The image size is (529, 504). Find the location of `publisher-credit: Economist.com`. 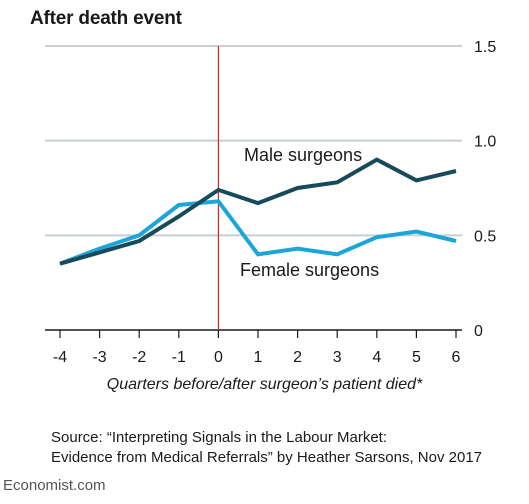

publisher-credit: Economist.com is located at coordinates (54, 485).